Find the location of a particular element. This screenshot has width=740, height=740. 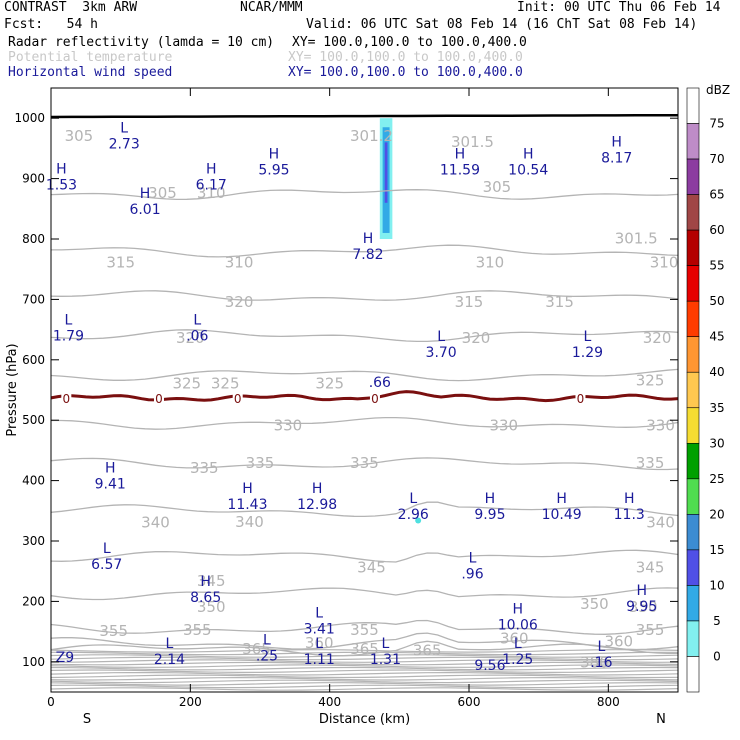

wind-extremum-value: 8.17 is located at coordinates (616, 158).